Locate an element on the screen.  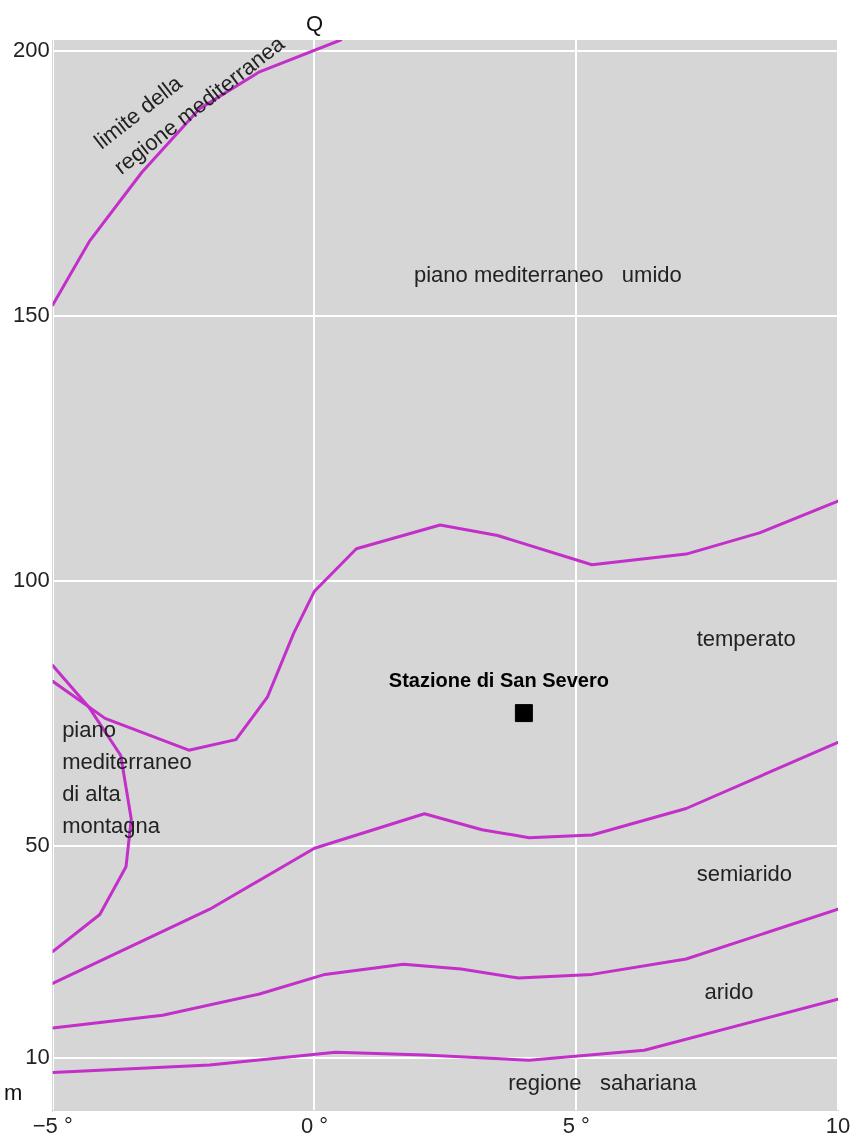
x-tick-label: −5 ° is located at coordinates (52, 1125).